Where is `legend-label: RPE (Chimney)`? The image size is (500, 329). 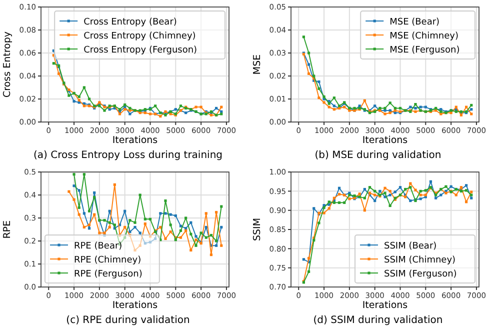
legend-label: RPE (Chimney) is located at coordinates (108, 261).